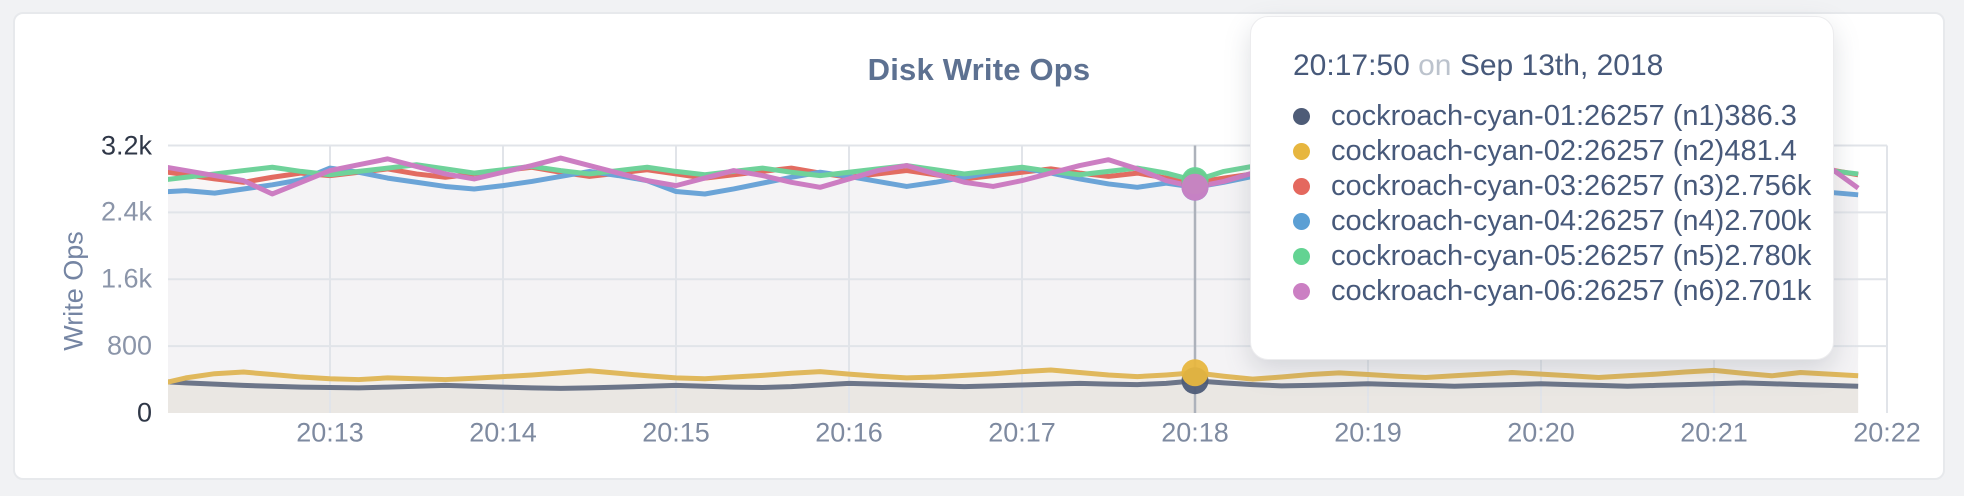 The height and width of the screenshot is (496, 1964). Describe the element at coordinates (1528, 291) in the screenshot. I see `tooltip-series-label: cockroach-cyan-06:26257 (n6)` at that location.